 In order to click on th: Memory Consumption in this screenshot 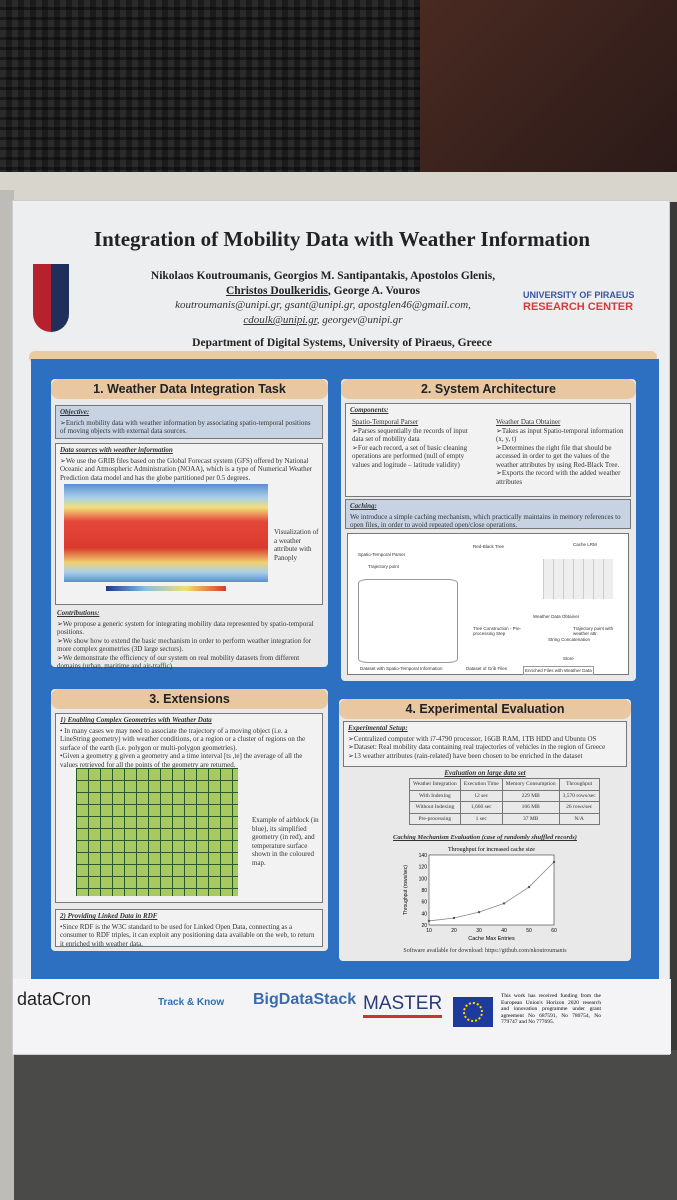, I will do `click(530, 784)`.